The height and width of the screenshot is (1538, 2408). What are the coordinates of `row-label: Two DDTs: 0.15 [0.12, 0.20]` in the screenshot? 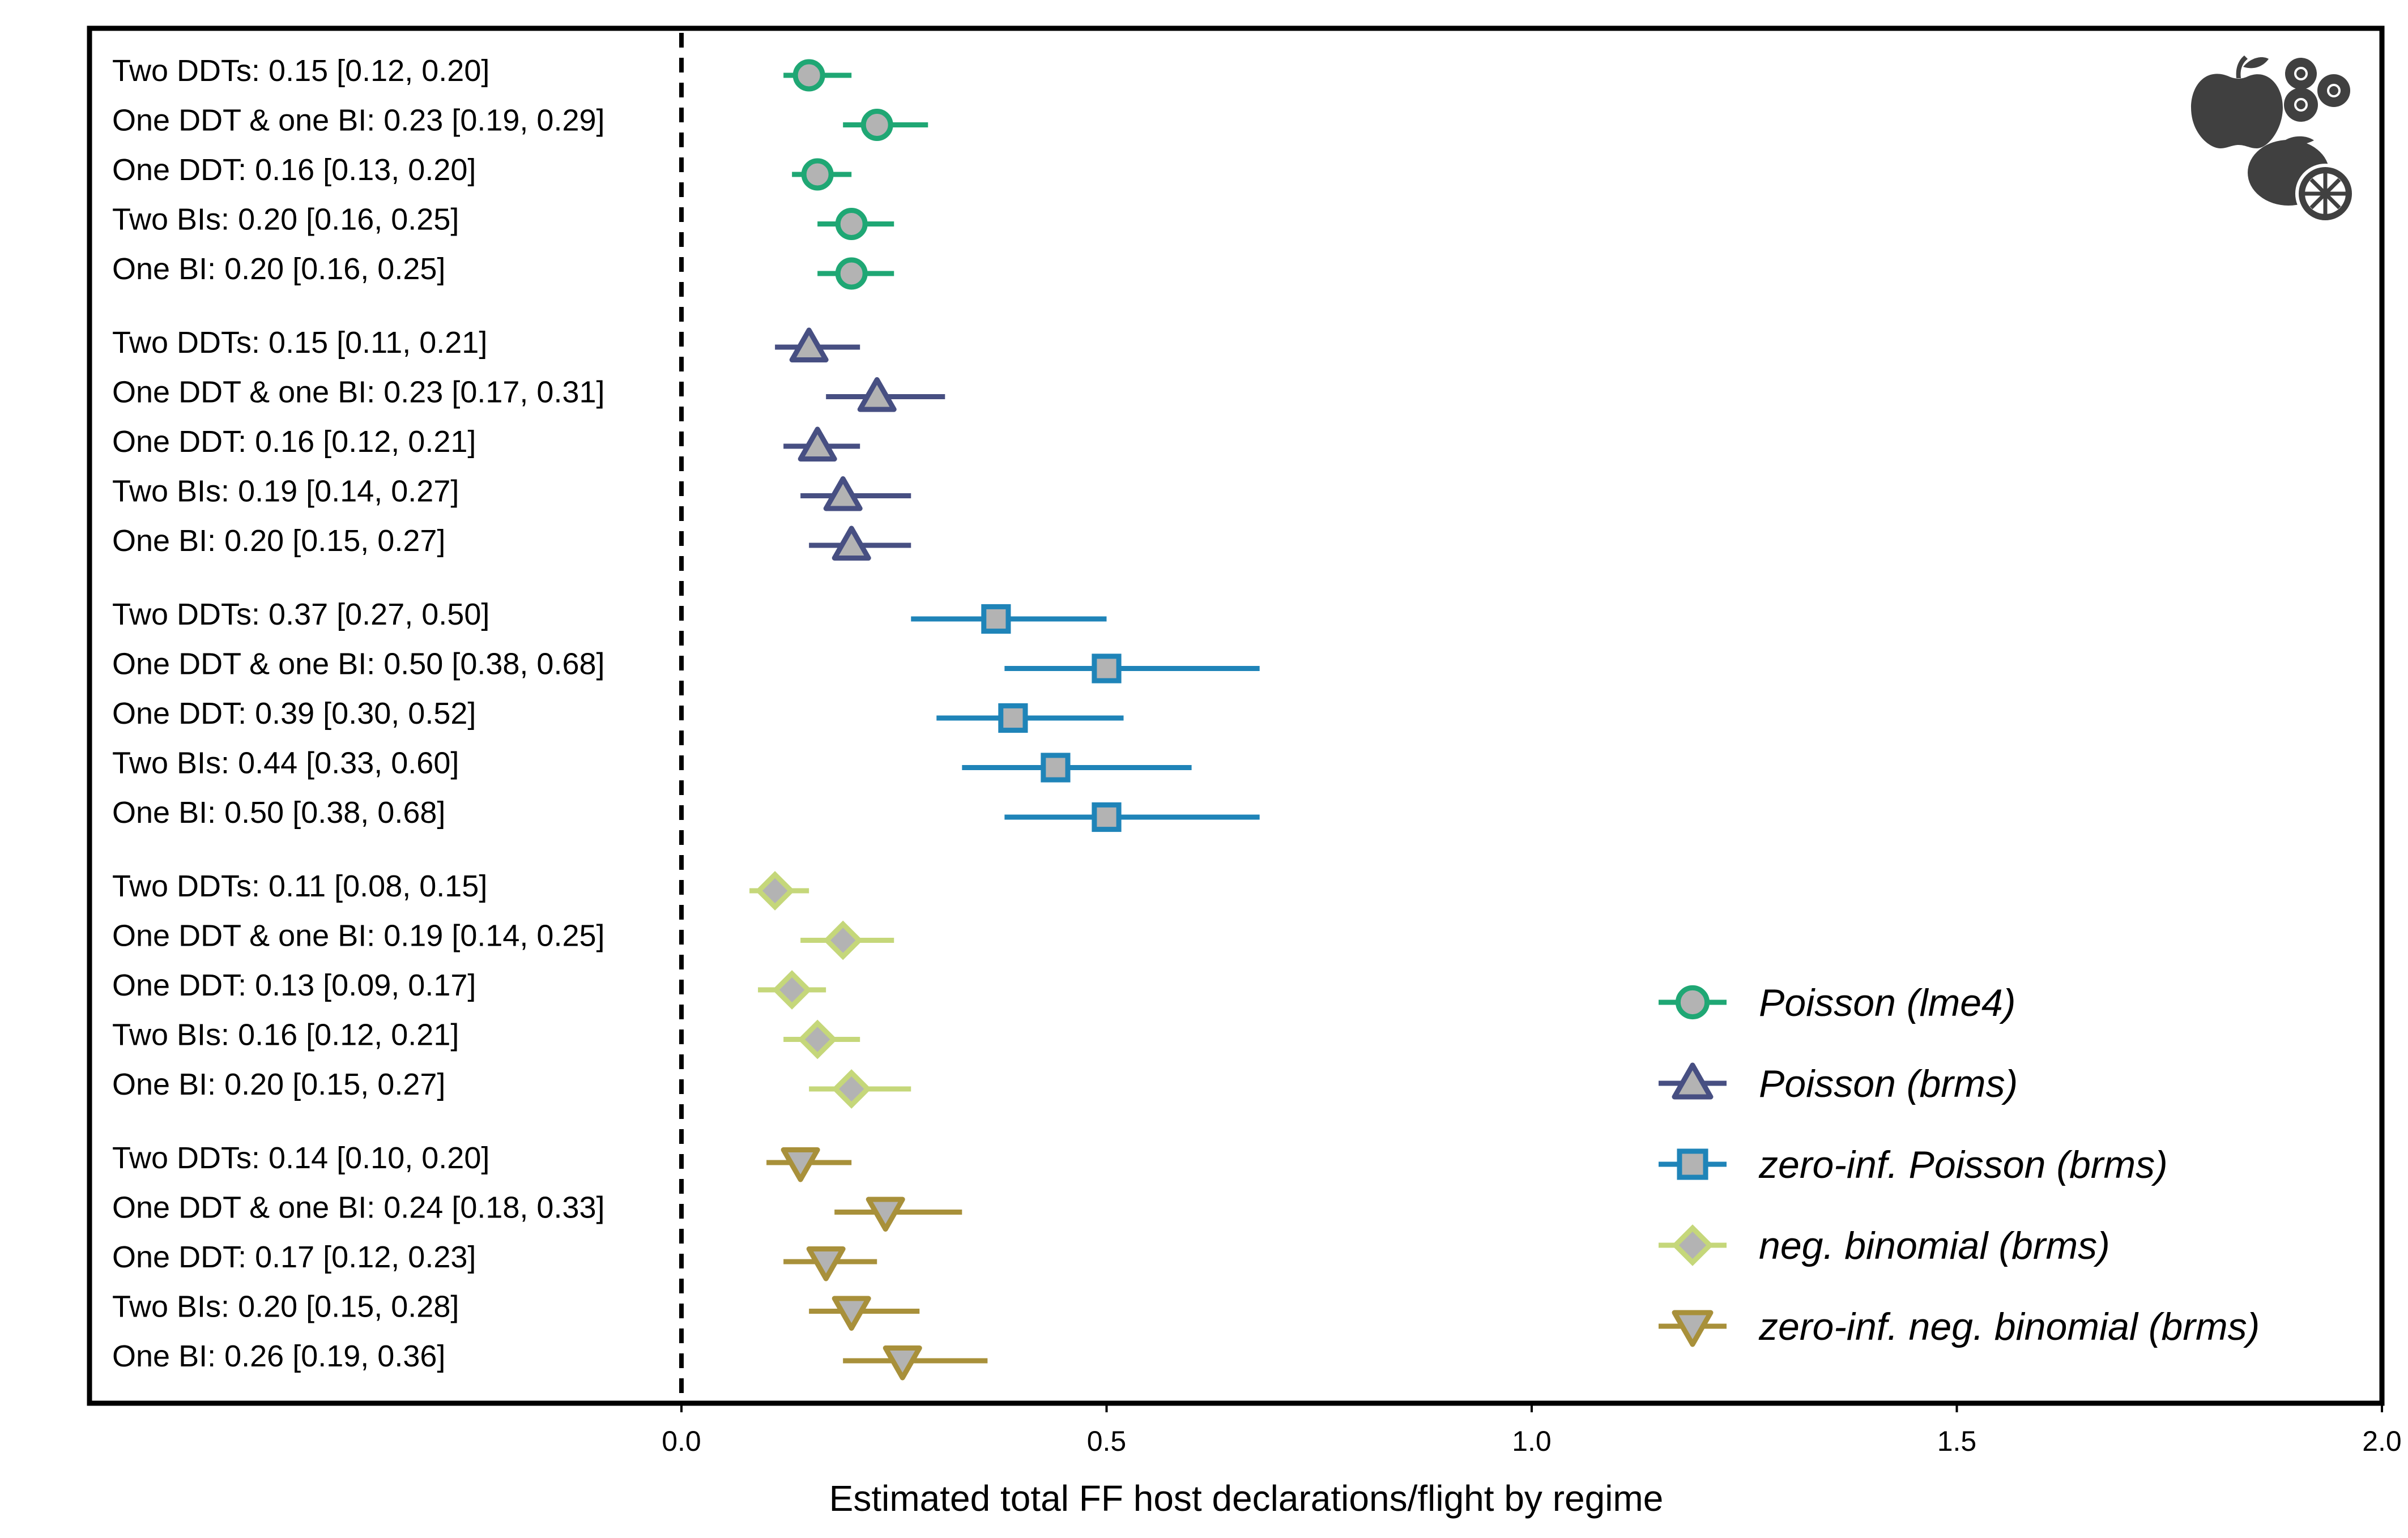 It's located at (300, 71).